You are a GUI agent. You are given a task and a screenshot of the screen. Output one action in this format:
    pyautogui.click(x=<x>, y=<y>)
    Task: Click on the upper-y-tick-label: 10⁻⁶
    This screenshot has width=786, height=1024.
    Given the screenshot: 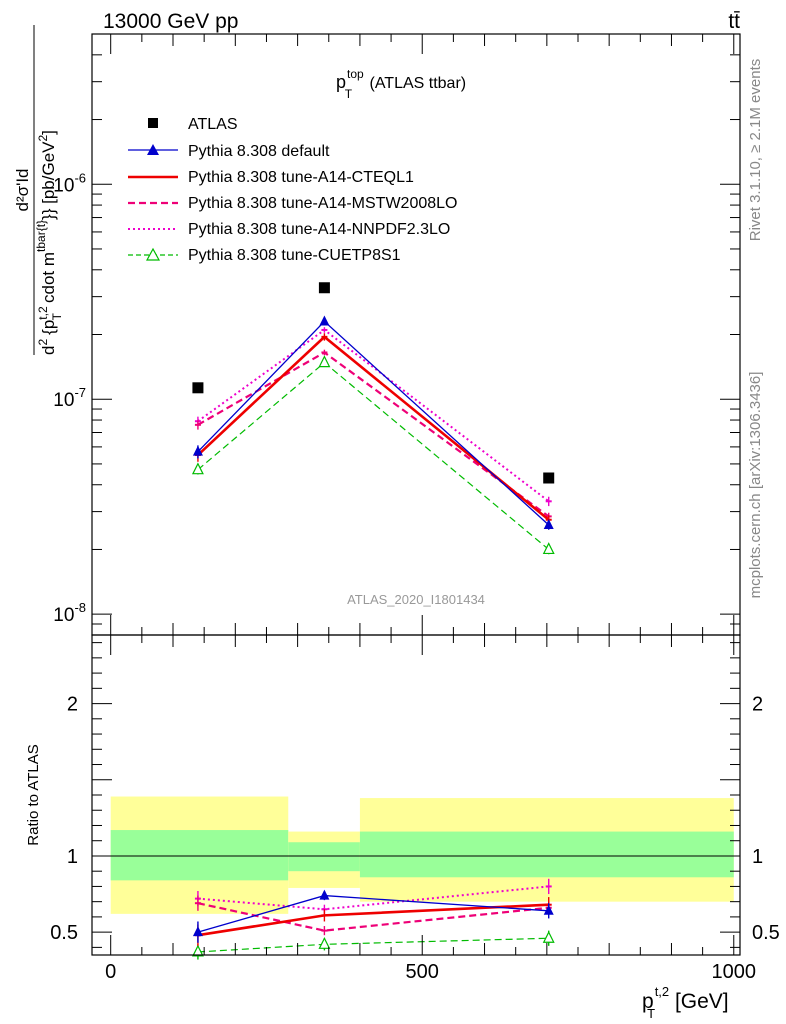 What is the action you would take?
    pyautogui.click(x=69, y=183)
    